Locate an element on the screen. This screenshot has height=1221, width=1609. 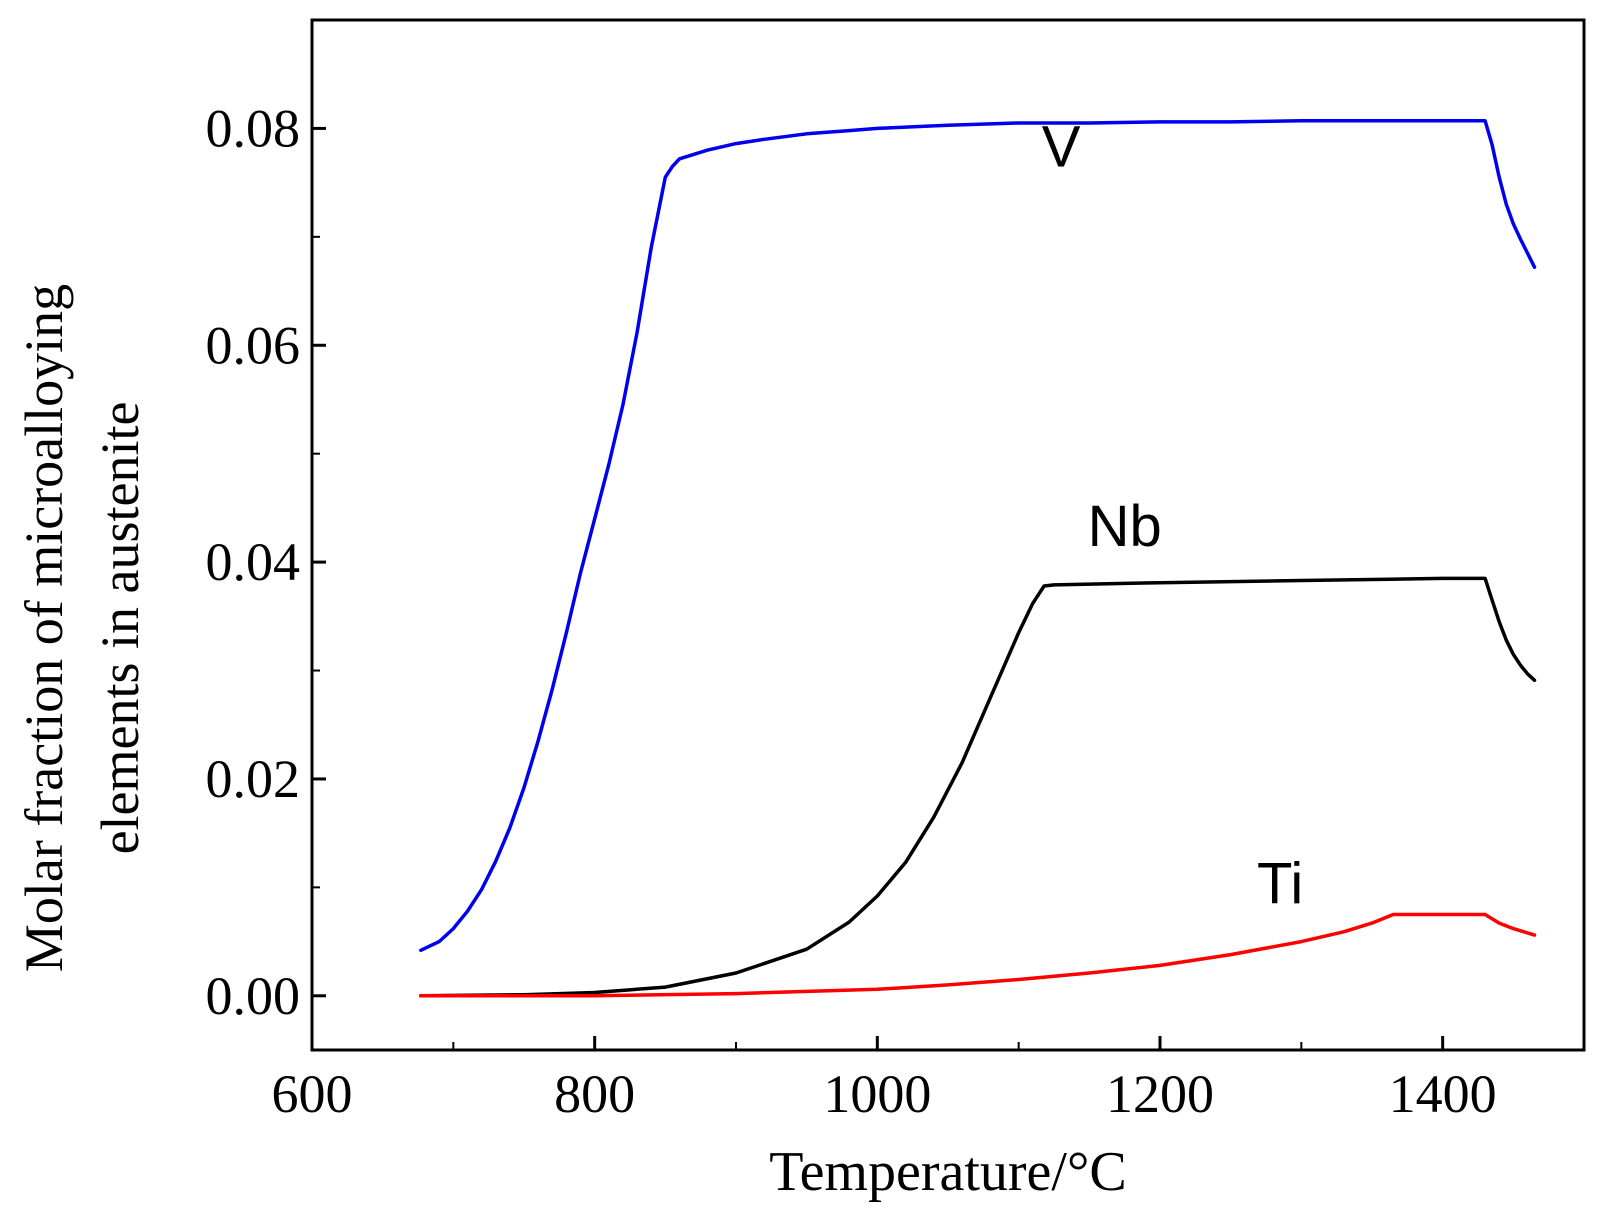
series-label-ti: Ti is located at coordinates (1280, 884).